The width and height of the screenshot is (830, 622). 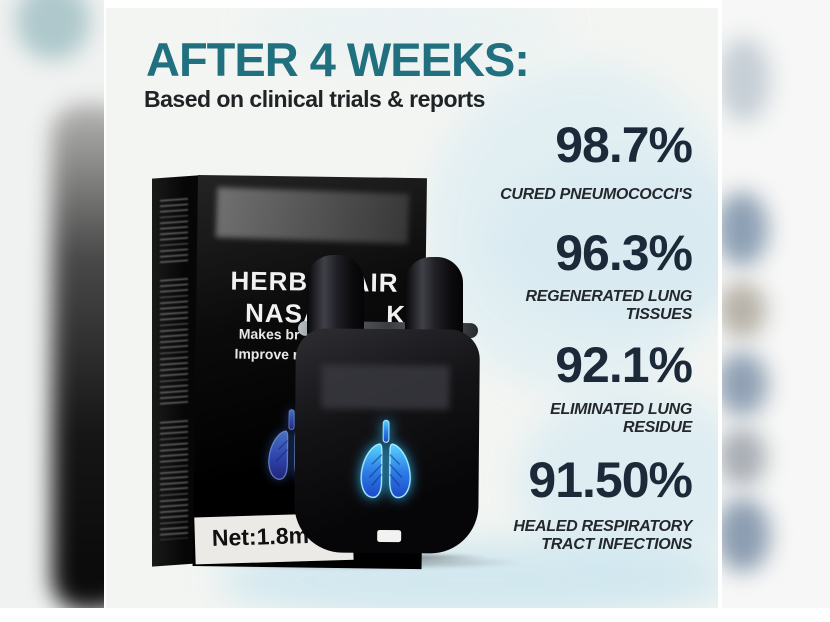 What do you see at coordinates (659, 314) in the screenshot?
I see `stat-label-line: TISSUES` at bounding box center [659, 314].